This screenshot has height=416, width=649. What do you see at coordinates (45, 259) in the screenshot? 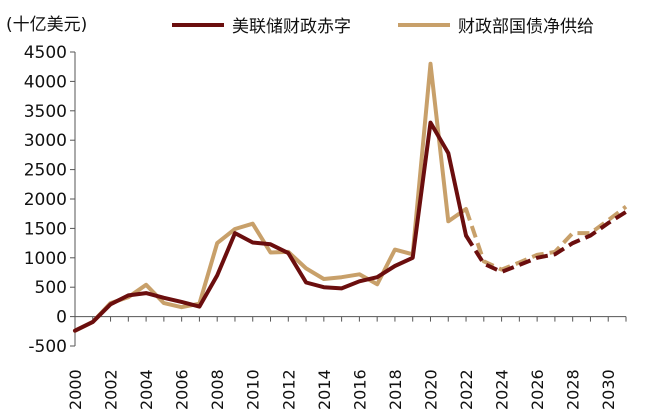
I see `y-tick-label: 1000` at bounding box center [45, 259].